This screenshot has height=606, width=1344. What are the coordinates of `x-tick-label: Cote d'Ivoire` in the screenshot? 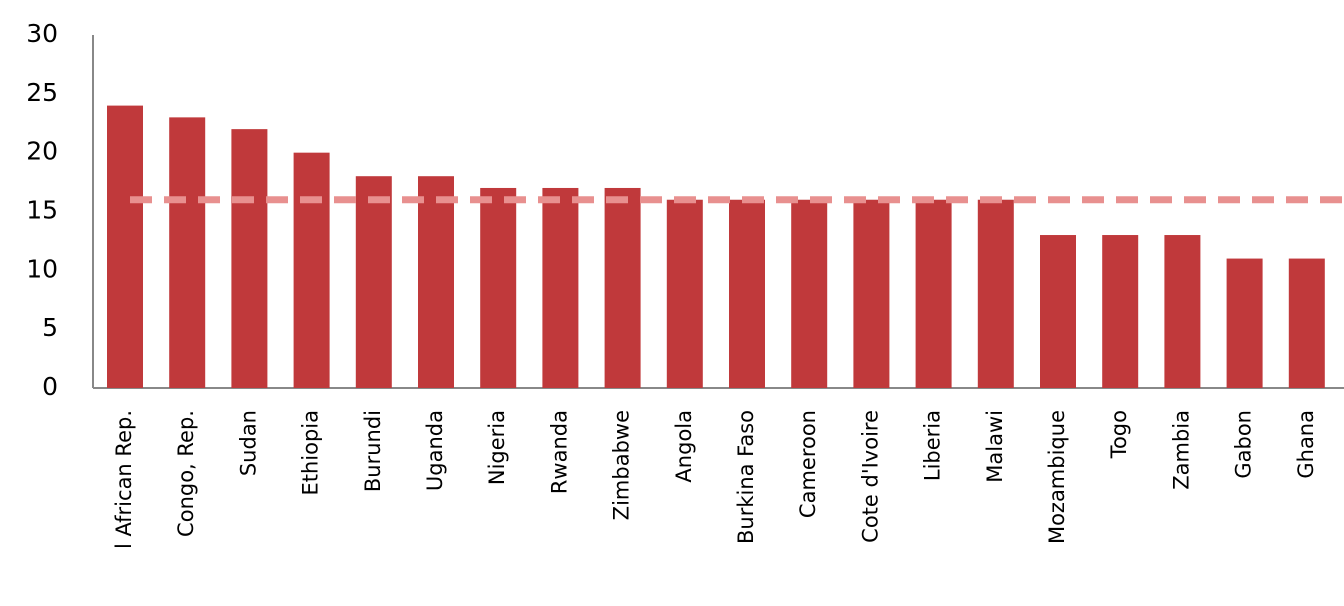 It's located at (870, 476).